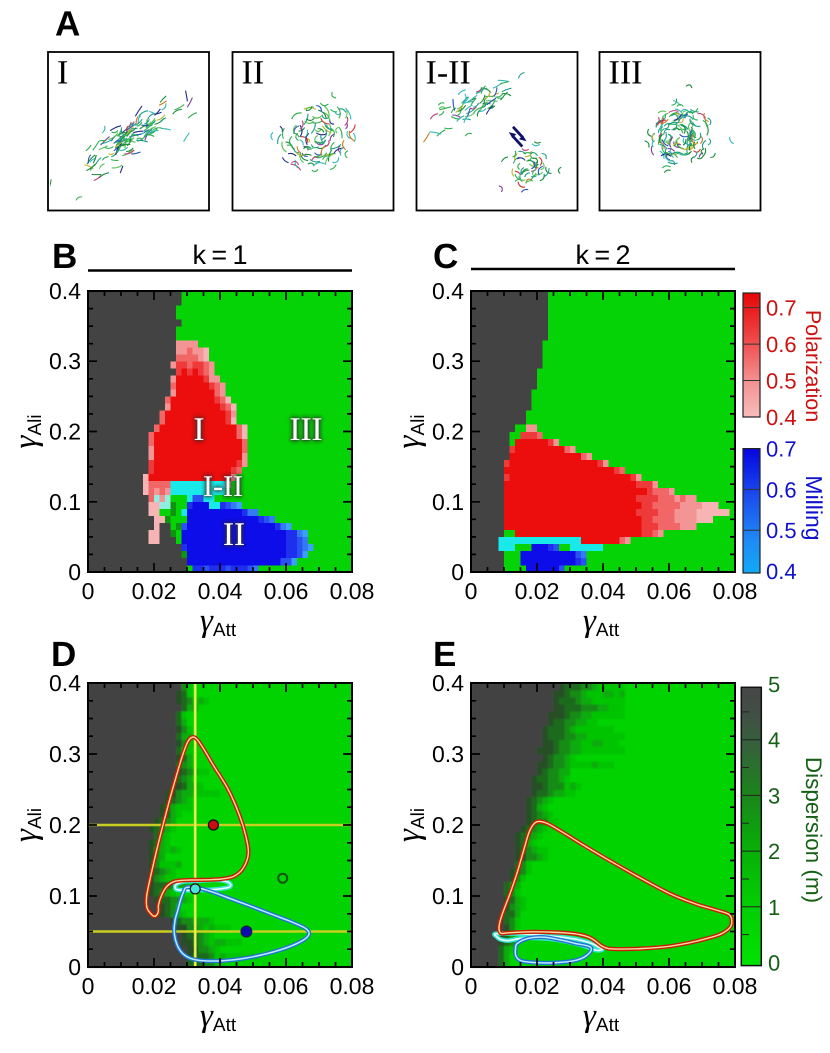  I want to click on svg-text: A, so click(67, 24).